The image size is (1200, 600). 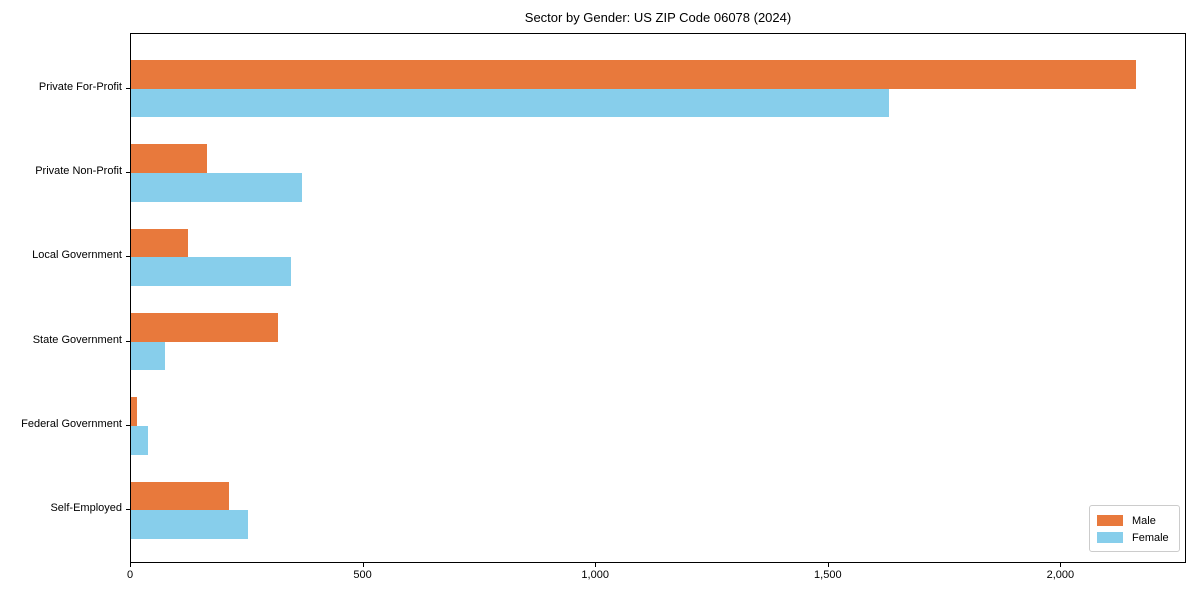 I want to click on legend-label-female: Female, so click(x=1150, y=537).